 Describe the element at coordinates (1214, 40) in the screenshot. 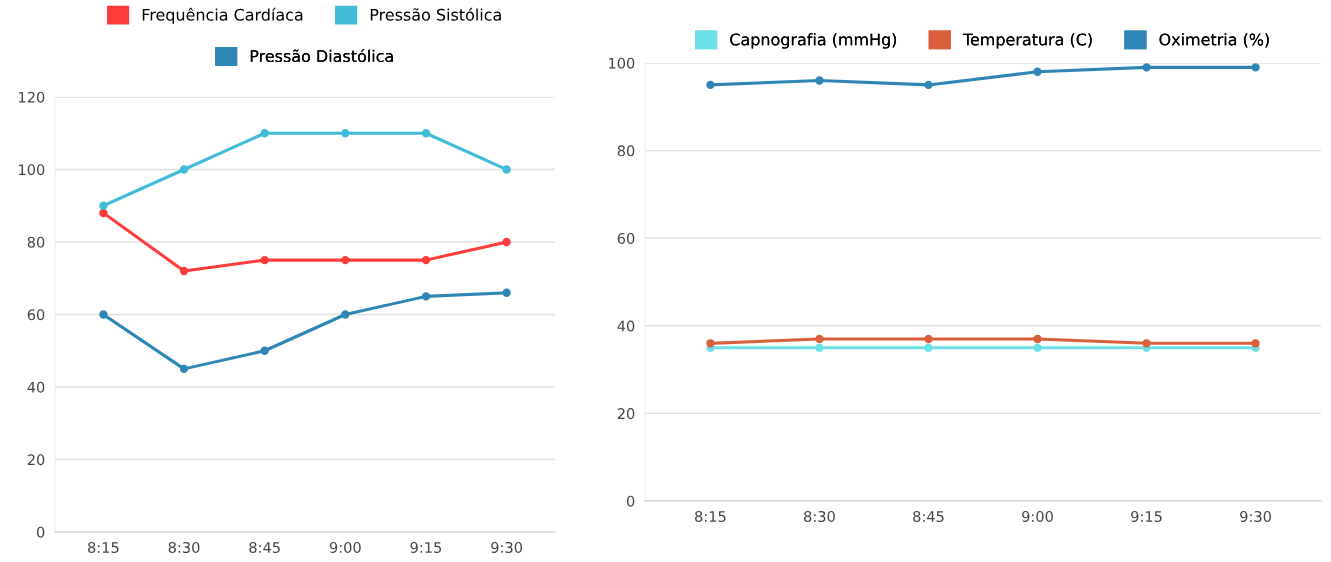

I see `legend-label: Oximetria (%)` at that location.